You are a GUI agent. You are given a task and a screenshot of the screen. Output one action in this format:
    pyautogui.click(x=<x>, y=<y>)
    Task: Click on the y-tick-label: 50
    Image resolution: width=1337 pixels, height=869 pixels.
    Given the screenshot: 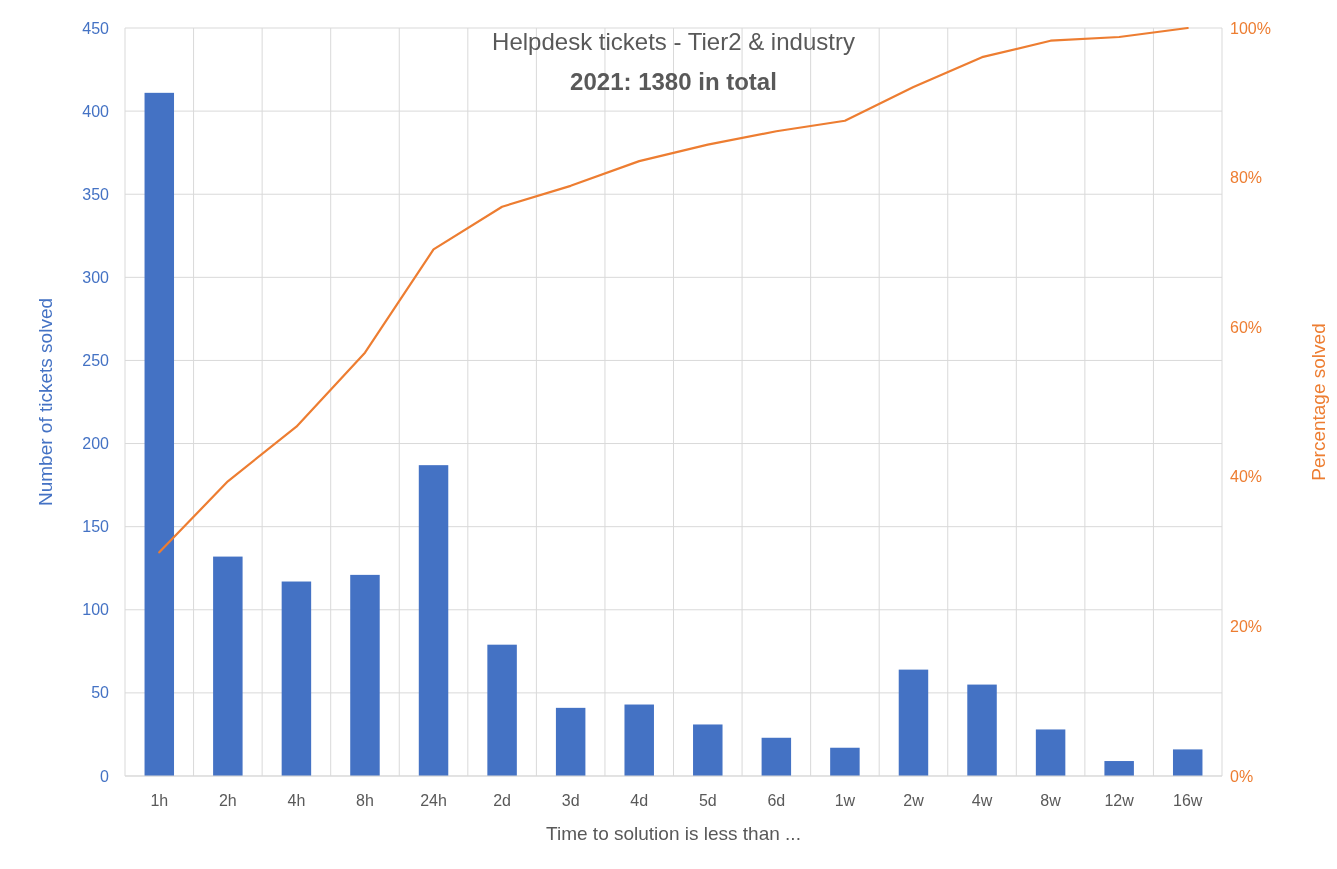 What is the action you would take?
    pyautogui.click(x=100, y=693)
    